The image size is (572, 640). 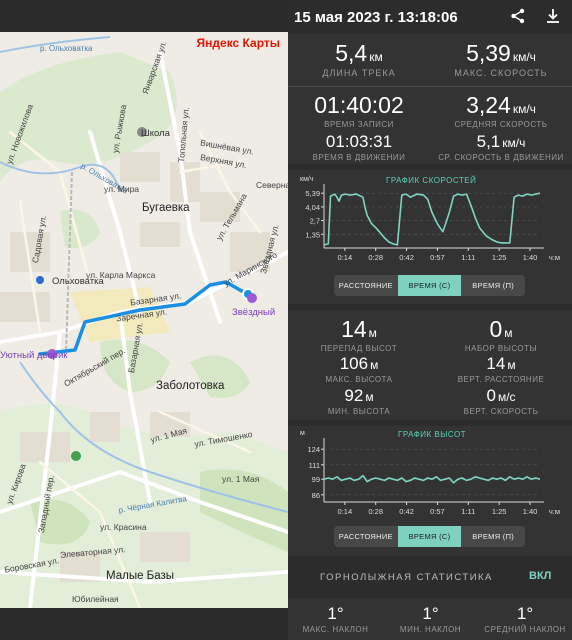 I want to click on x-axis-unit: ч:м, so click(x=554, y=257).